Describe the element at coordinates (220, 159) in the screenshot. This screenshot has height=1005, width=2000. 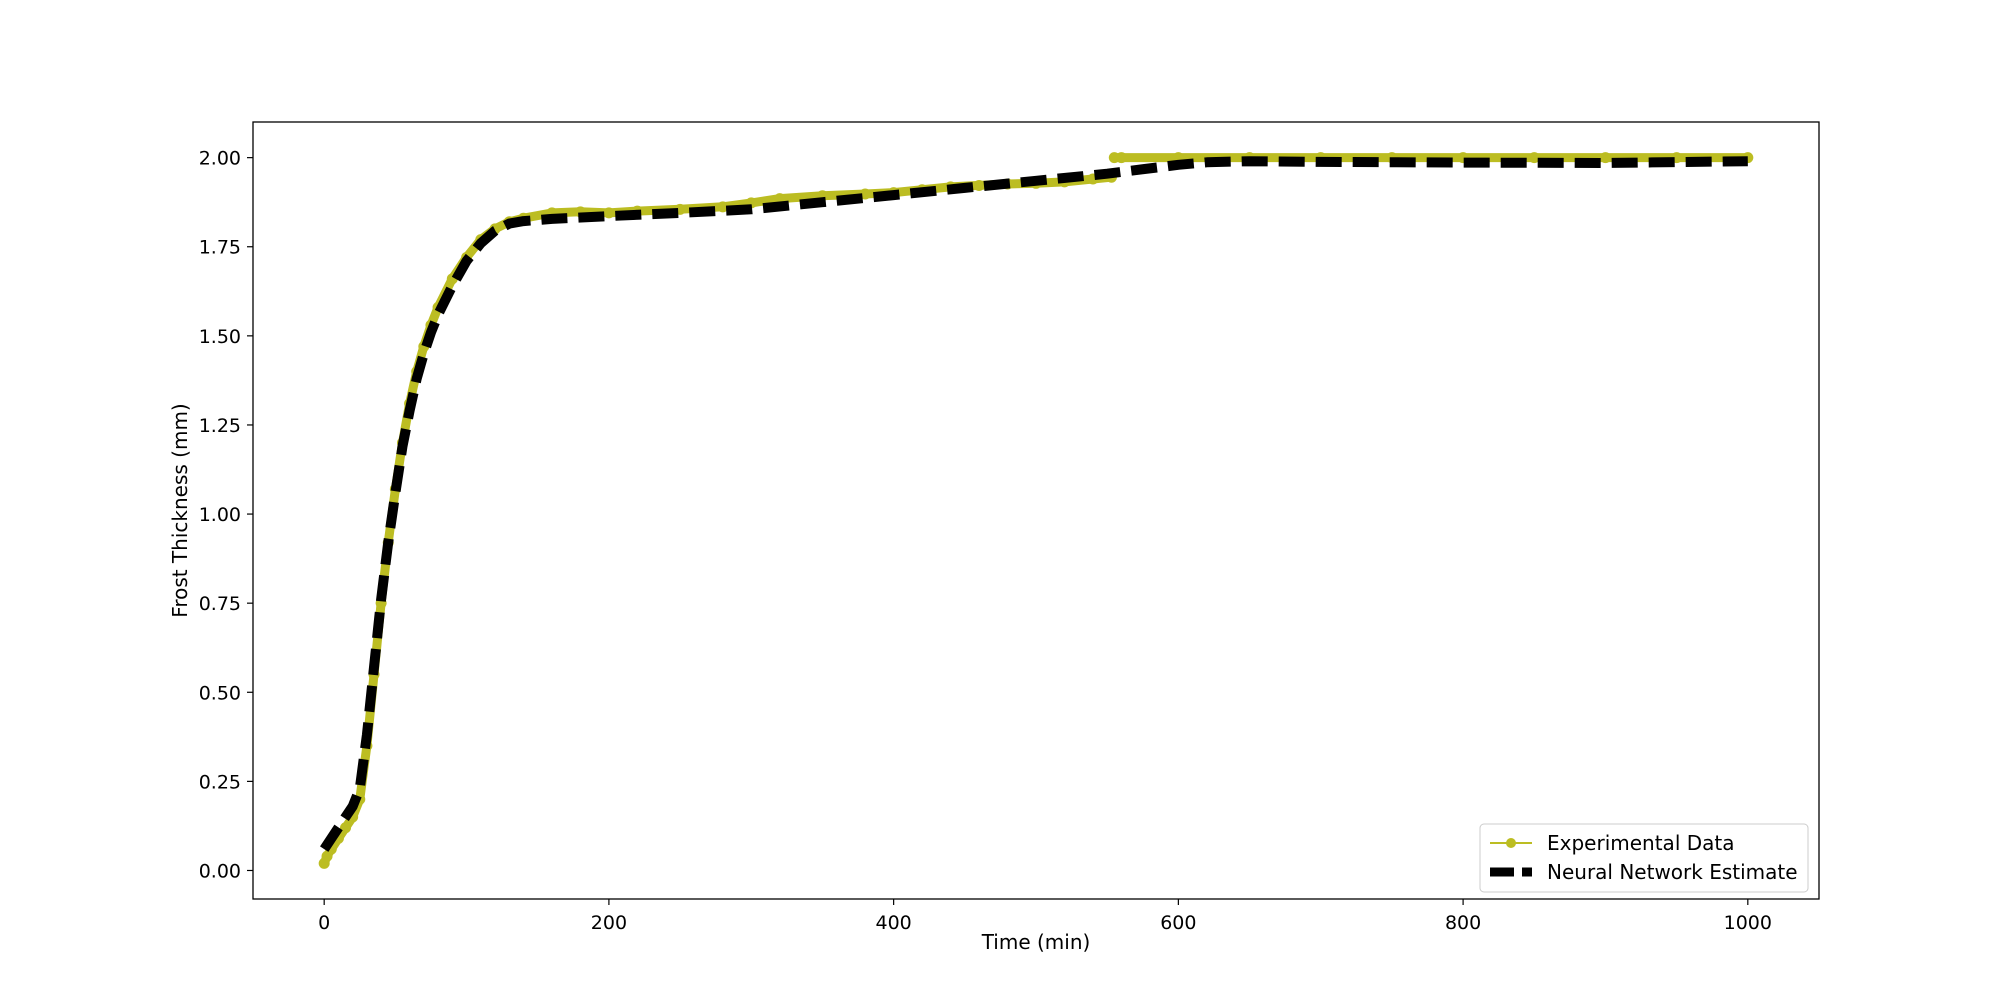
I see `y-tick-label: 2.00` at that location.